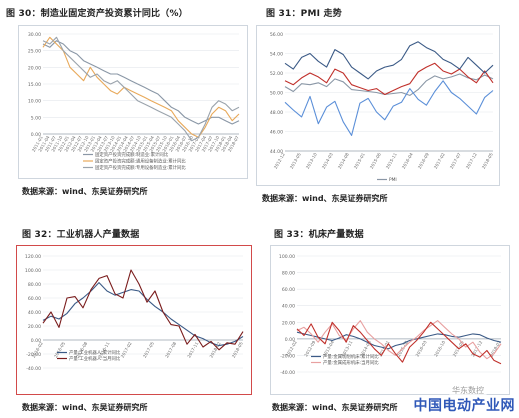  I want to click on x-tick-label: 2014-08, so click(343, 161).